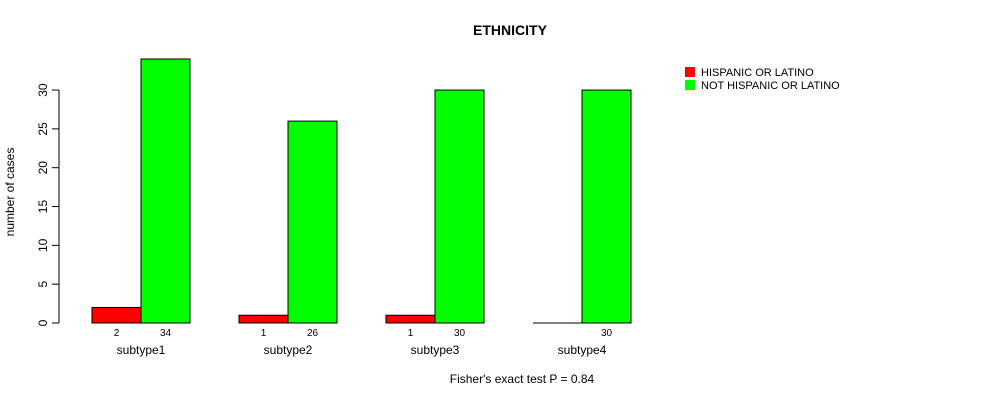 Image resolution: width=990 pixels, height=400 pixels. I want to click on y-tick-label: 25, so click(43, 129).